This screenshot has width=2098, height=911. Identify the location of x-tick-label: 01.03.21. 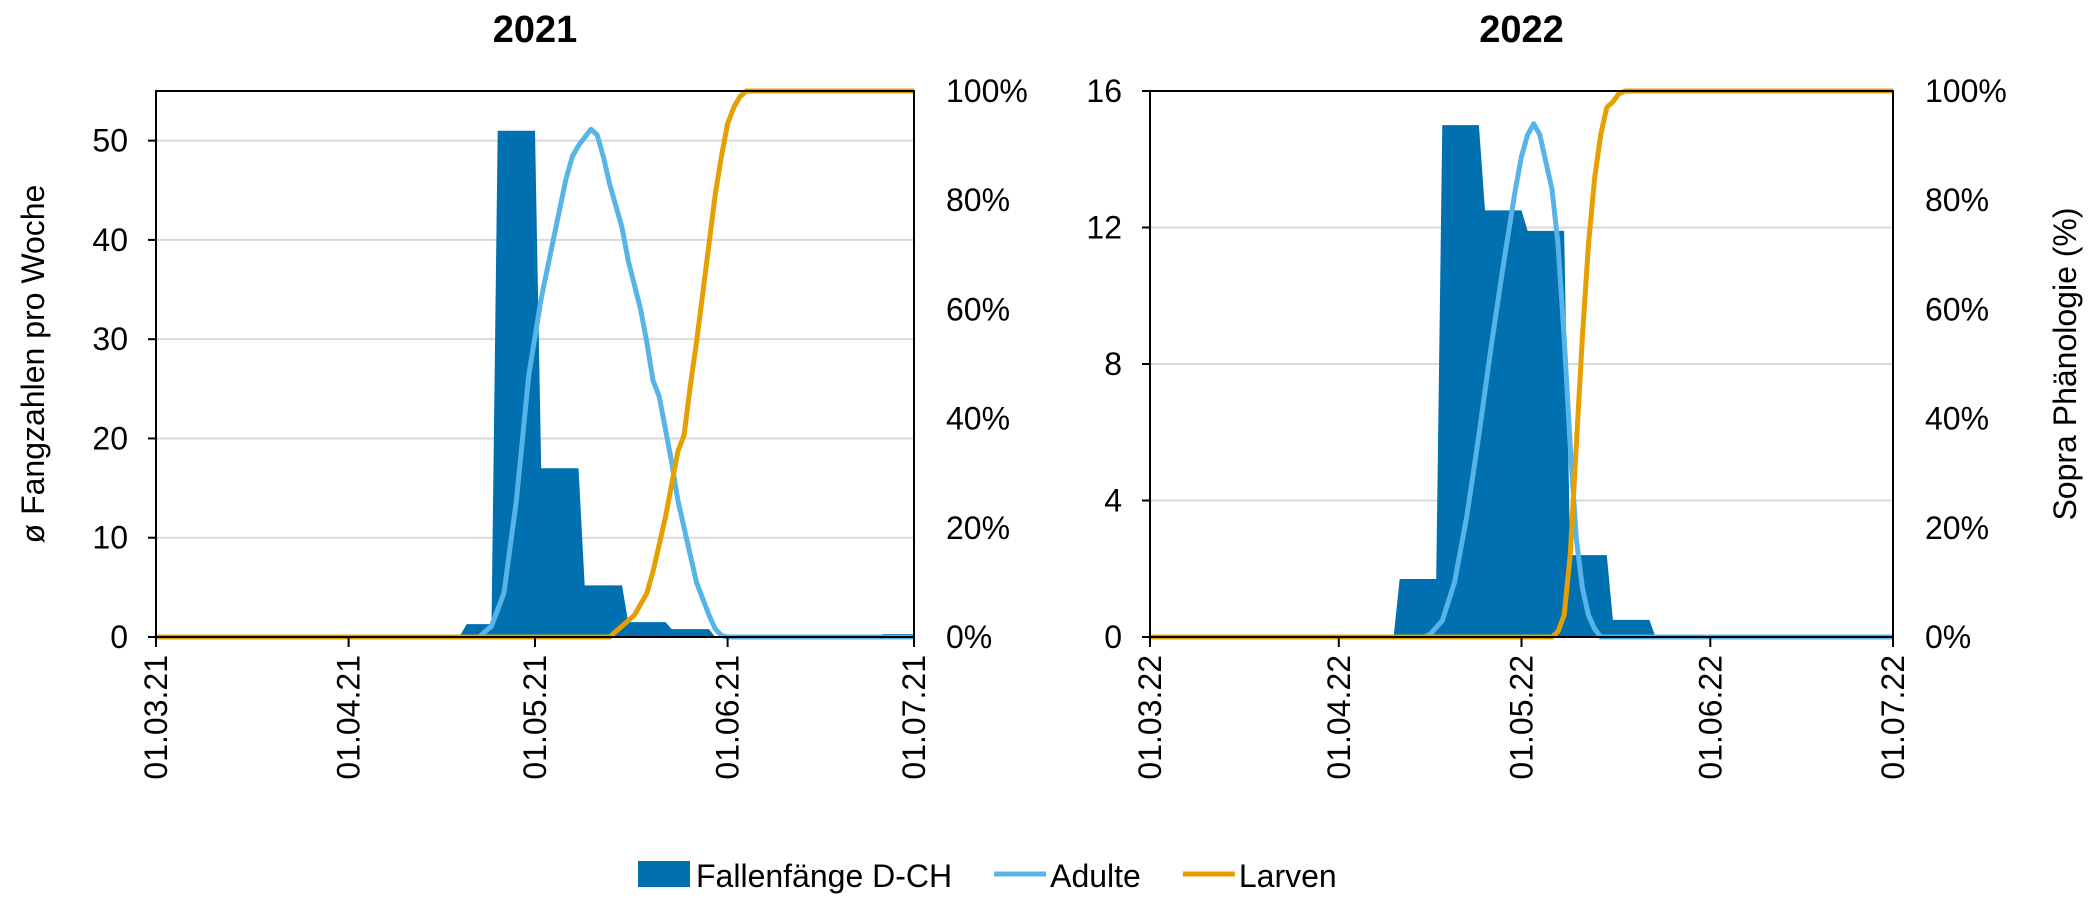
(156, 717).